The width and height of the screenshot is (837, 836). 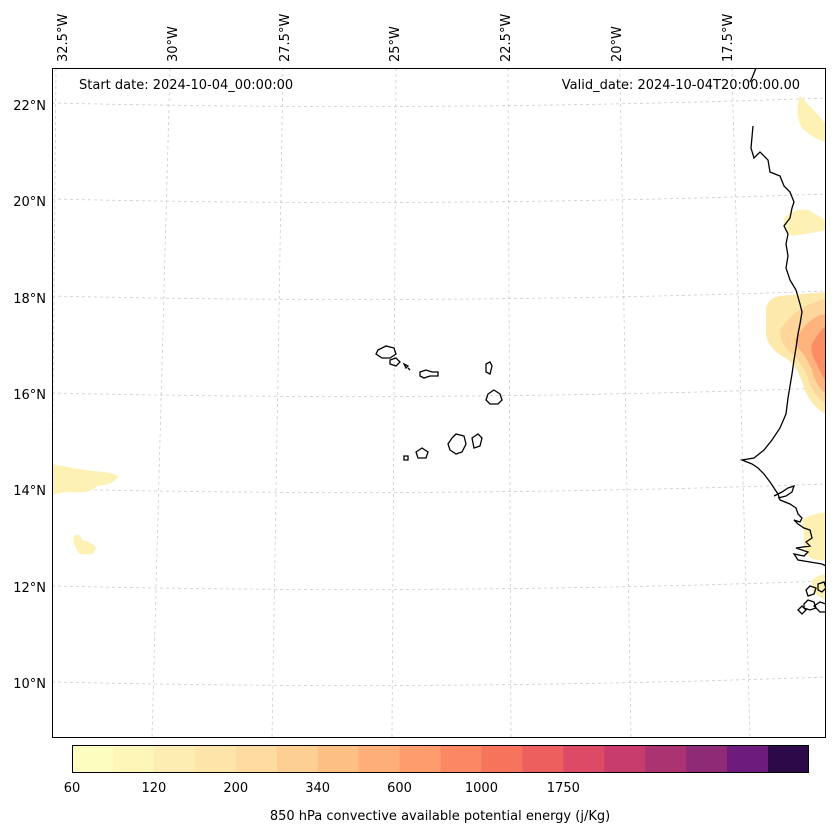 I want to click on latitude-label: 12°N, so click(x=29, y=588).